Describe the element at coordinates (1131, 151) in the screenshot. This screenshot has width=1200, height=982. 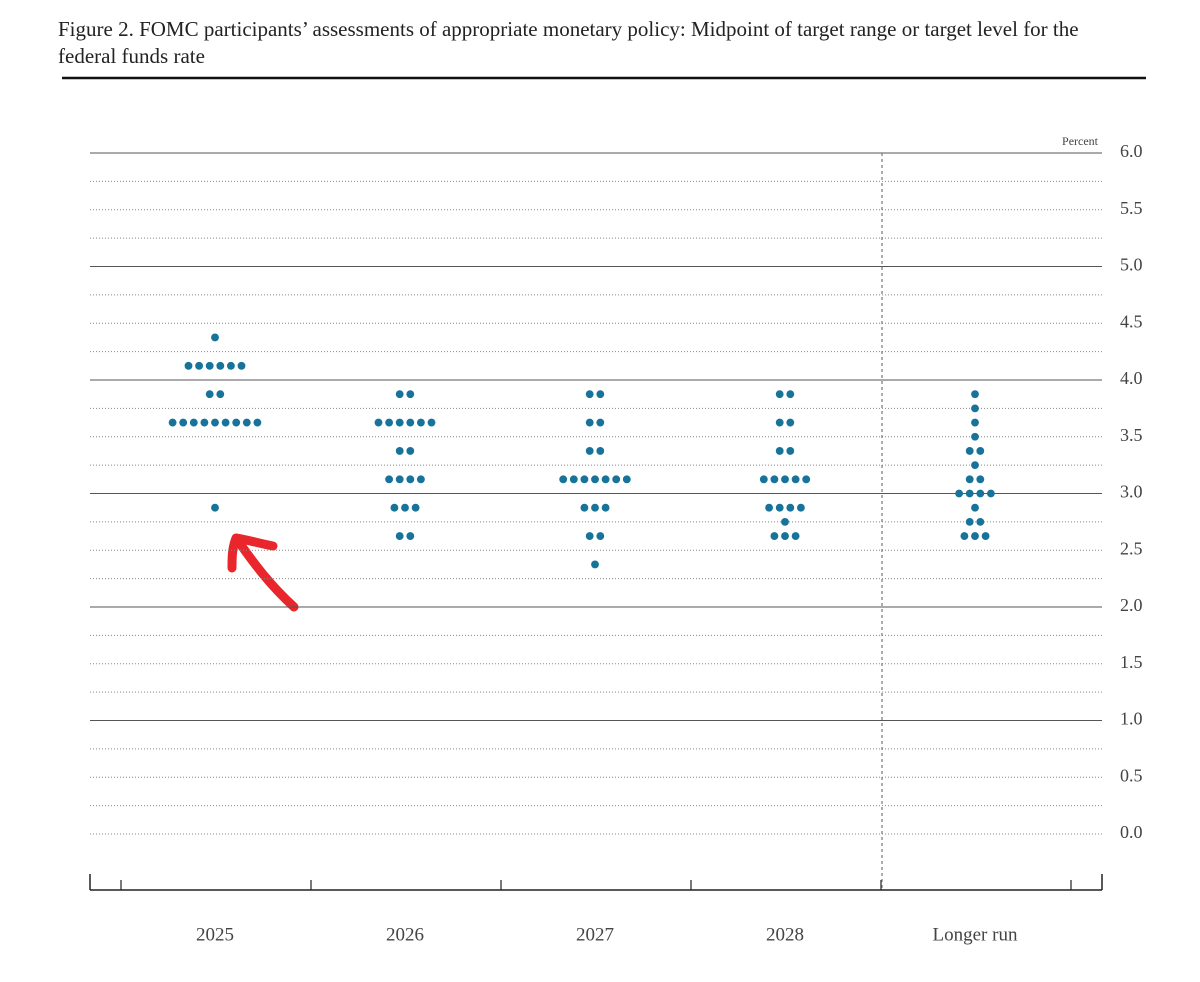
I see `y-tick-label: 6.0` at that location.